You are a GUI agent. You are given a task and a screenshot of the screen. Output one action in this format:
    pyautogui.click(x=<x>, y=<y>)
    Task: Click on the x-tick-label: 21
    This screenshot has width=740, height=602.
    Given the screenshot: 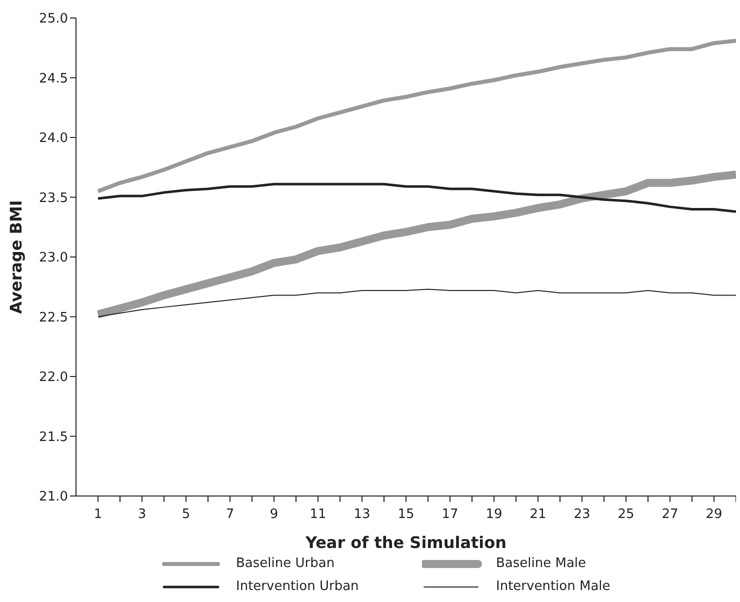 What is the action you would take?
    pyautogui.click(x=538, y=514)
    